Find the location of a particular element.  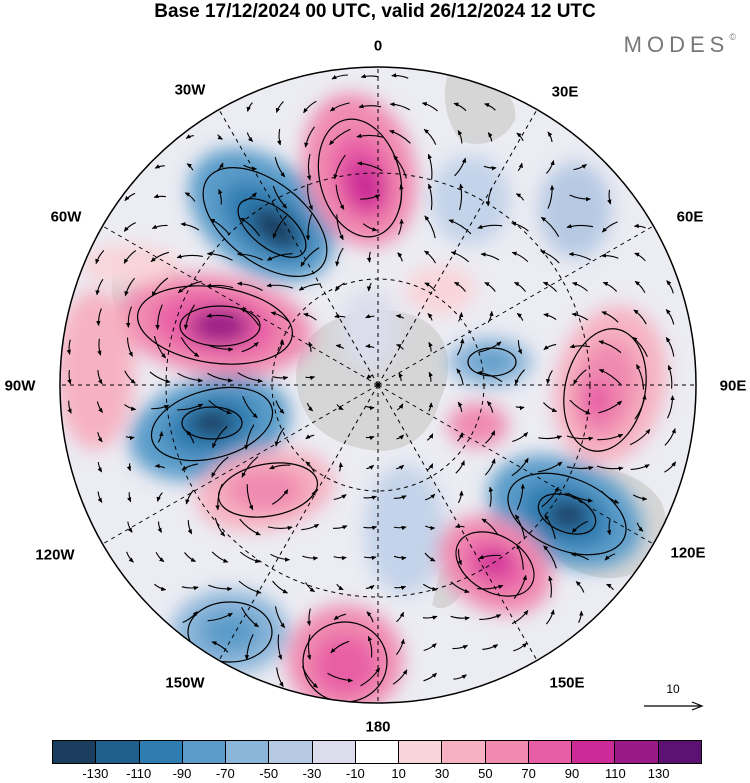

reference-vector-label: 10 is located at coordinates (673, 689).